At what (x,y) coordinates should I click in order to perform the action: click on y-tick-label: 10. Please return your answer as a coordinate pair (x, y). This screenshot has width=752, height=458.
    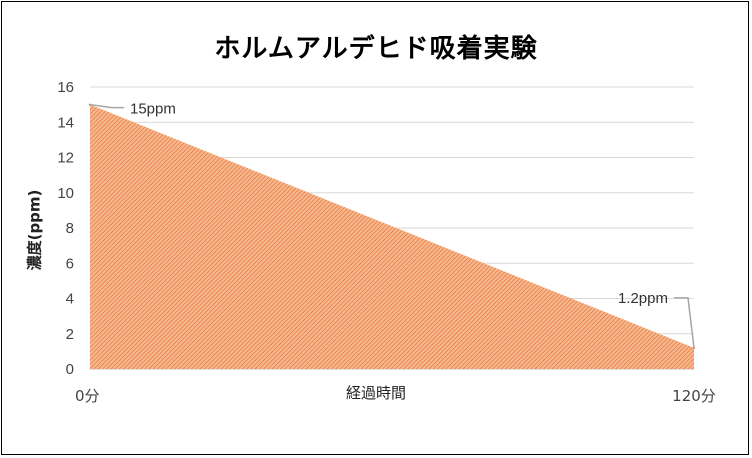
    Looking at the image, I should click on (65, 193).